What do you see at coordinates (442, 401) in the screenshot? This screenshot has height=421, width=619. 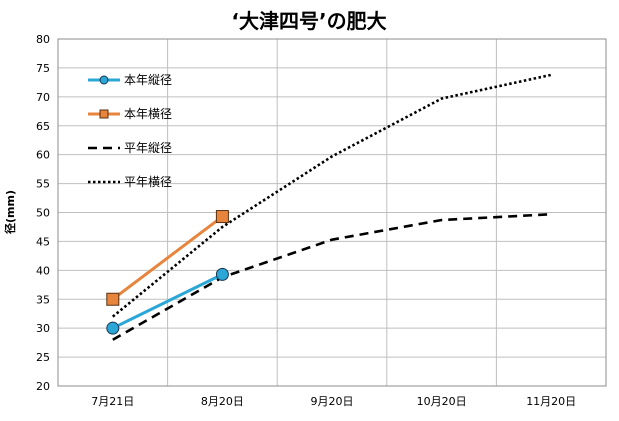 I see `x-tick-label: 10月20日` at bounding box center [442, 401].